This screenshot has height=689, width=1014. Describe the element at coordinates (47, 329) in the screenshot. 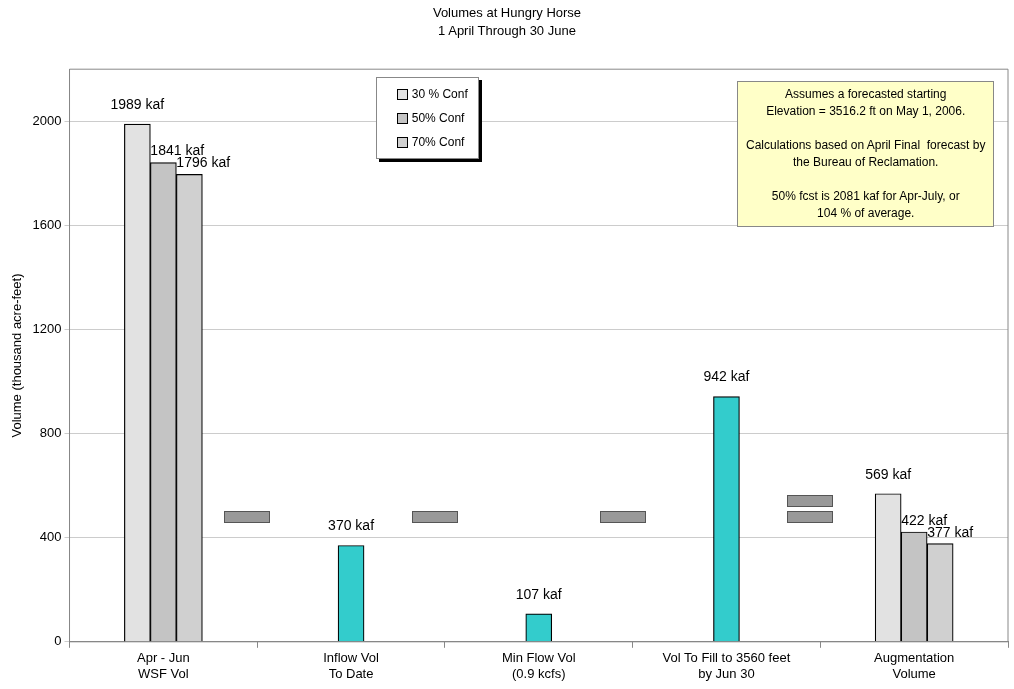

I see `y-tick-label: 1200` at that location.